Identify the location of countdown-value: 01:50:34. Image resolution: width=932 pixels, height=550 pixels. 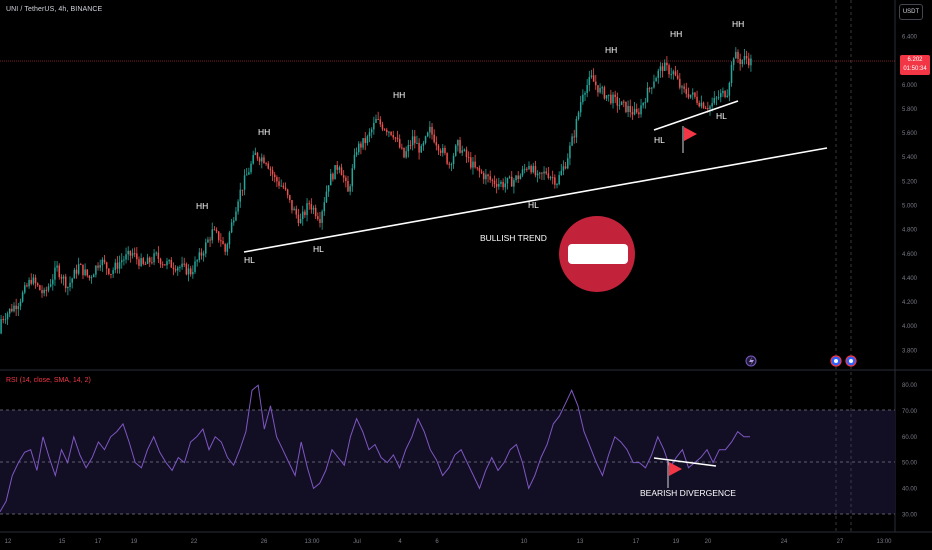
(915, 69).